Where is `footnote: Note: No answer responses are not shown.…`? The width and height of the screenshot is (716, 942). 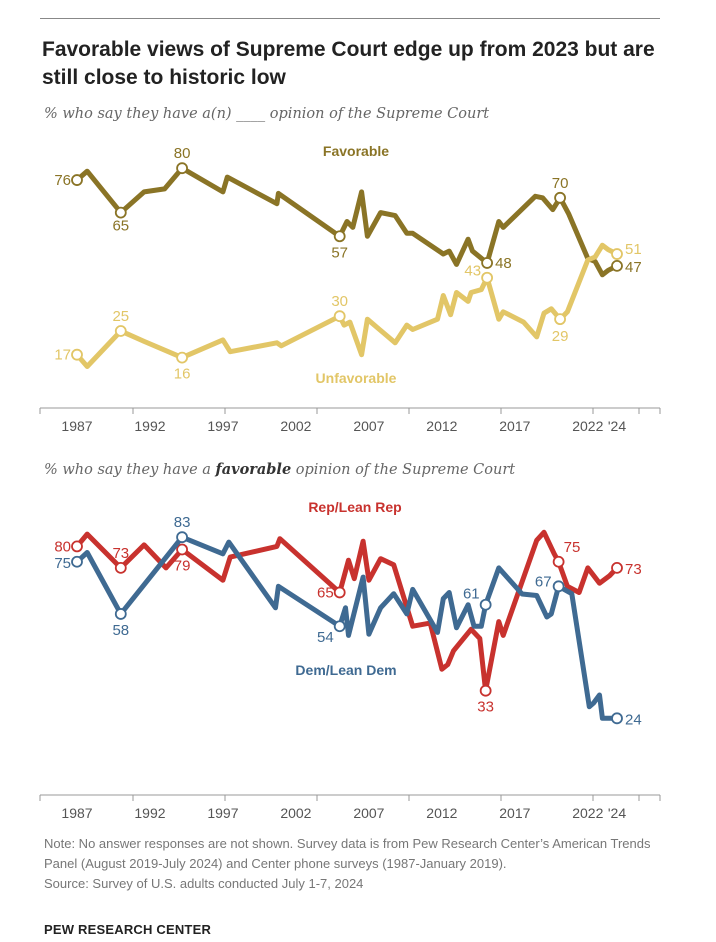
footnote: Note: No answer responses are not shown.… is located at coordinates (354, 864).